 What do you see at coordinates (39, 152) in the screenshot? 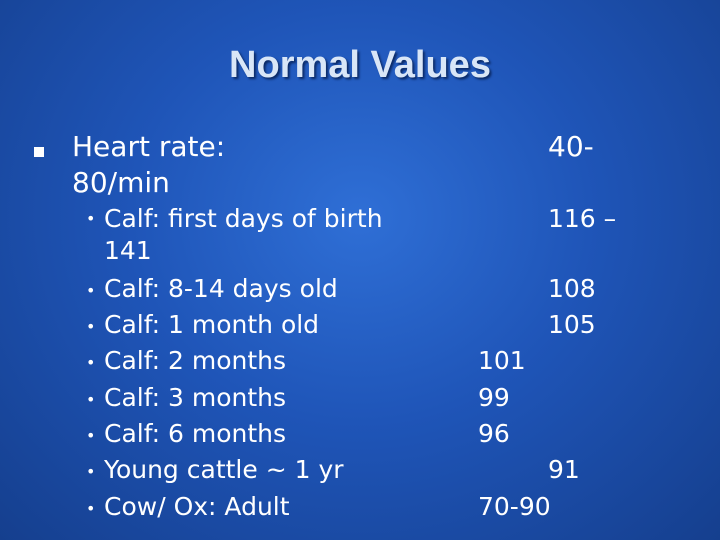
I see `square-bullet-icon` at bounding box center [39, 152].